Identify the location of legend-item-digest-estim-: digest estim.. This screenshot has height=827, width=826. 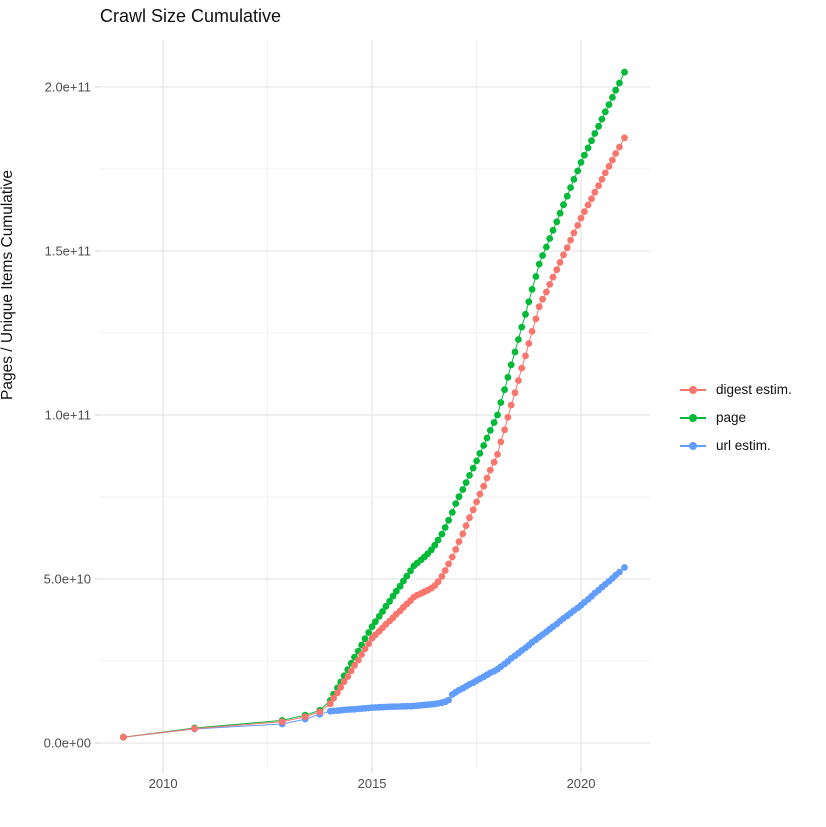
(736, 389).